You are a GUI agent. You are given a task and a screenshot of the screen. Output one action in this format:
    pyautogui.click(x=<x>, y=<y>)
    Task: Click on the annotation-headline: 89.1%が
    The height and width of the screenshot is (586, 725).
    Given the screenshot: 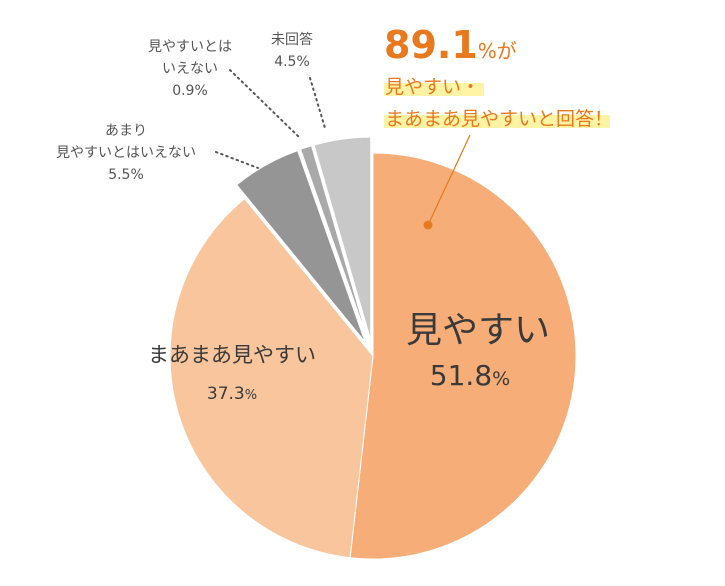 What is the action you would take?
    pyautogui.click(x=450, y=45)
    